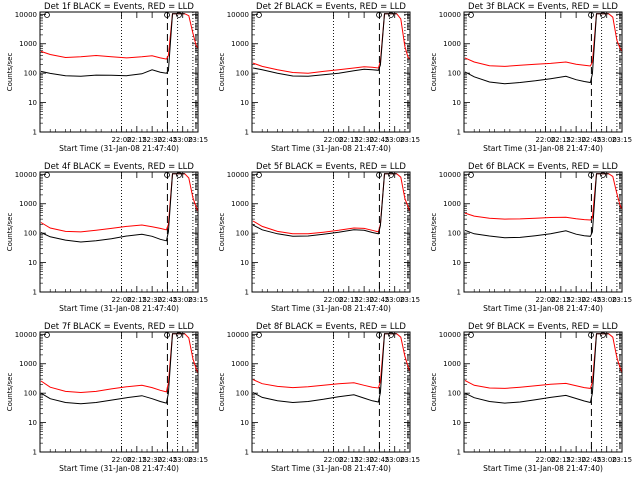  What do you see at coordinates (543, 7) in the screenshot?
I see `panel-title: Det 3f BLACK = Events, RED = LLD` at bounding box center [543, 7].